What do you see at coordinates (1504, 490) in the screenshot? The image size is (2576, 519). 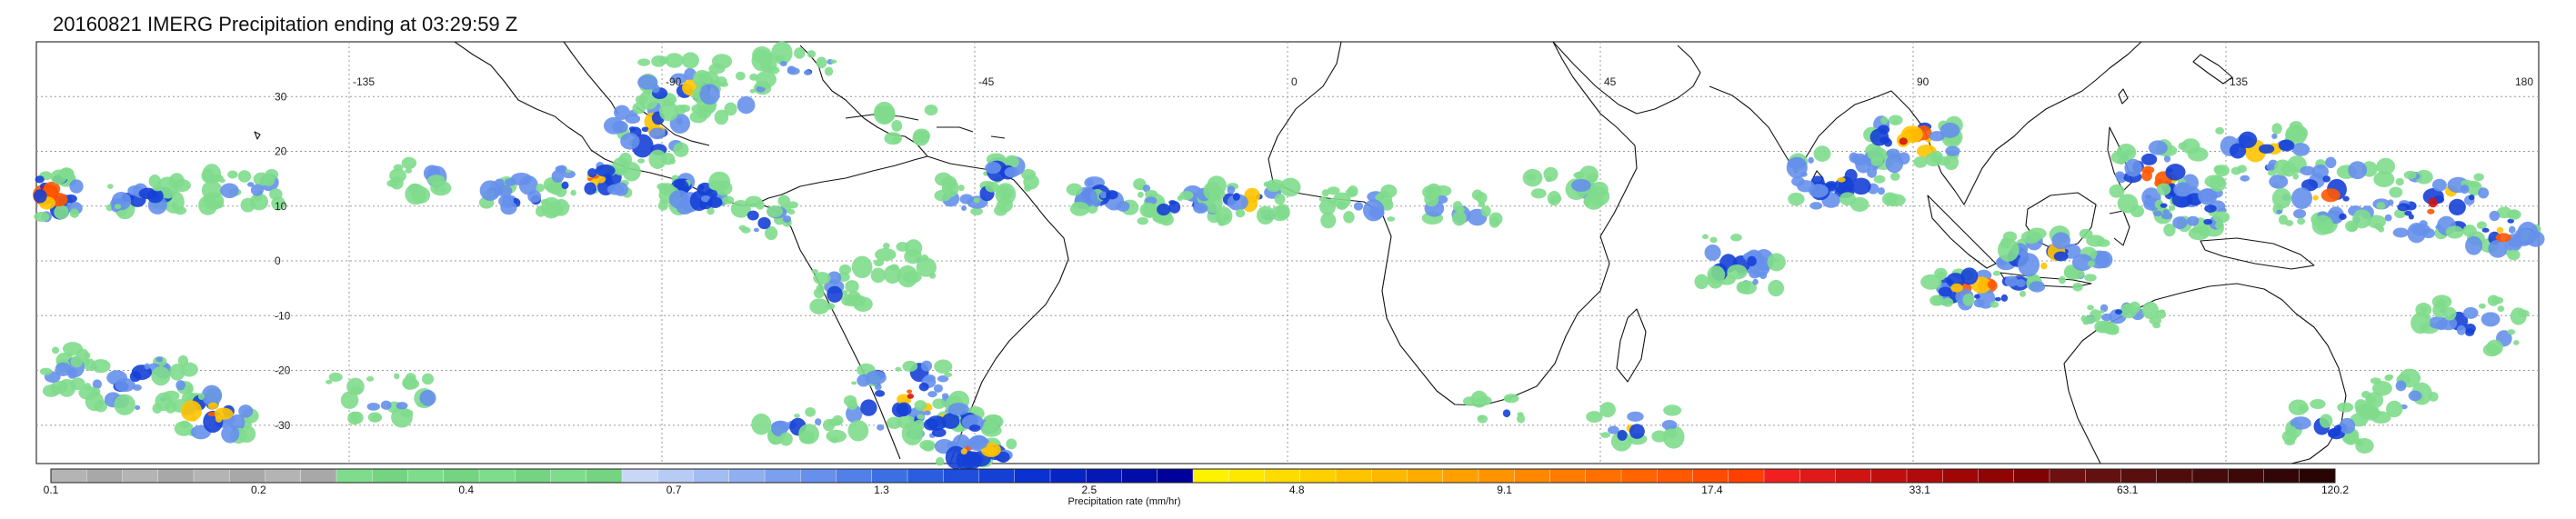 I see `colorbar-tick-label: 9.1` at bounding box center [1504, 490].